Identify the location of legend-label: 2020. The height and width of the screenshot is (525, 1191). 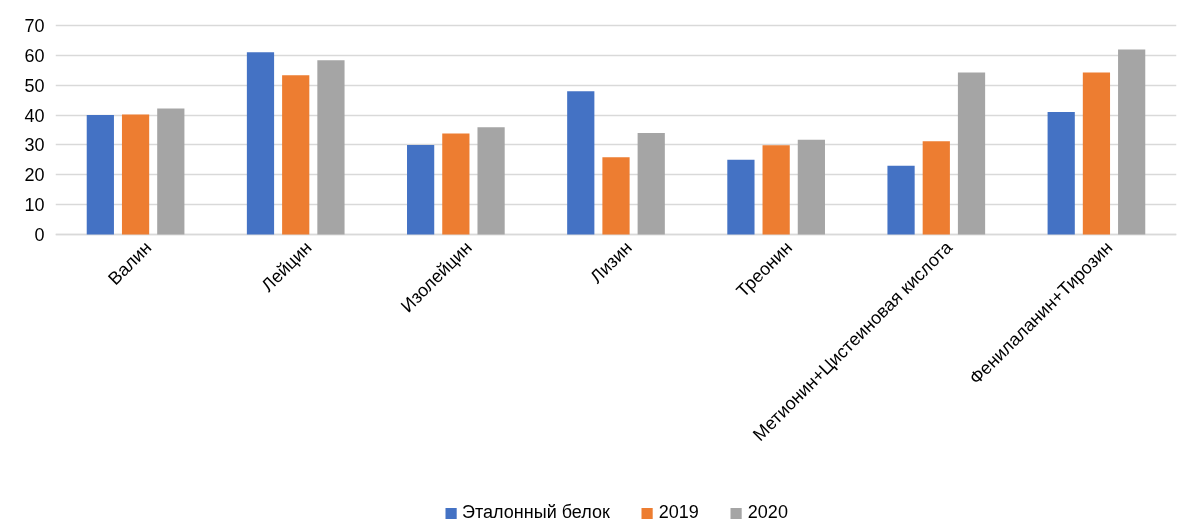
(767, 512).